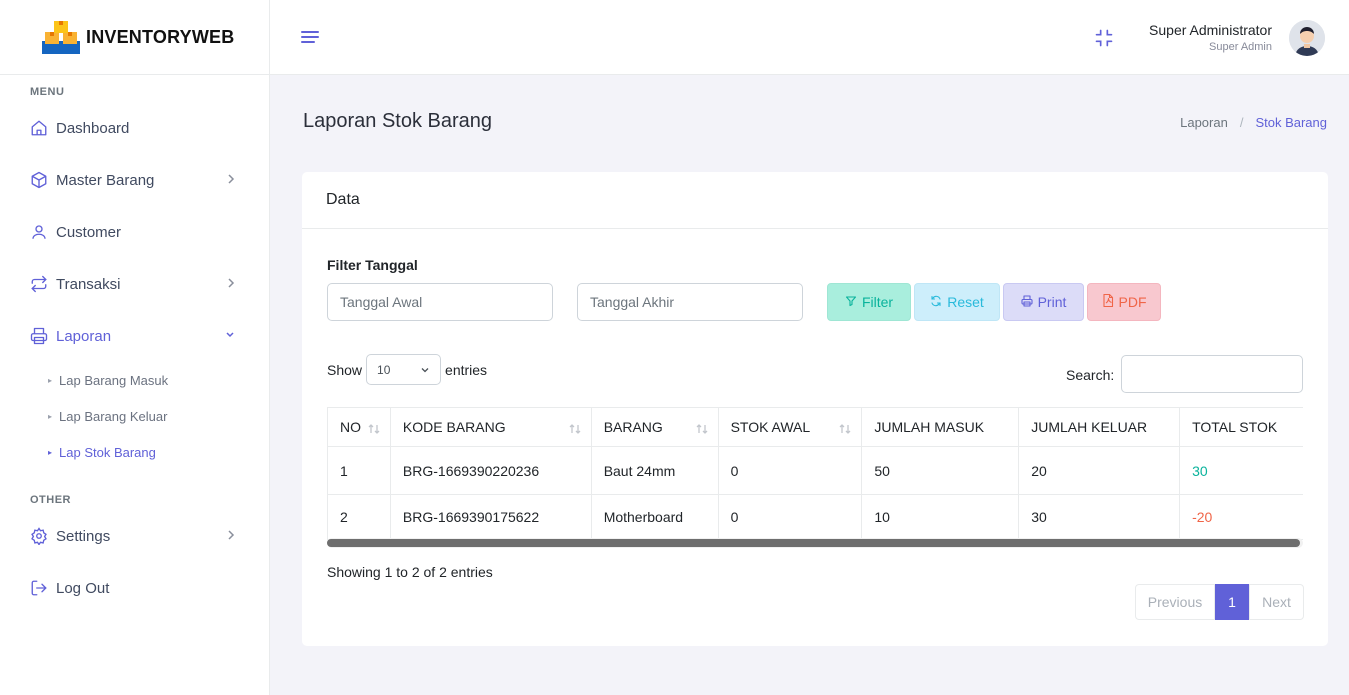 This screenshot has width=1349, height=695. What do you see at coordinates (83, 536) in the screenshot?
I see `sidebar-item-label: Settings` at bounding box center [83, 536].